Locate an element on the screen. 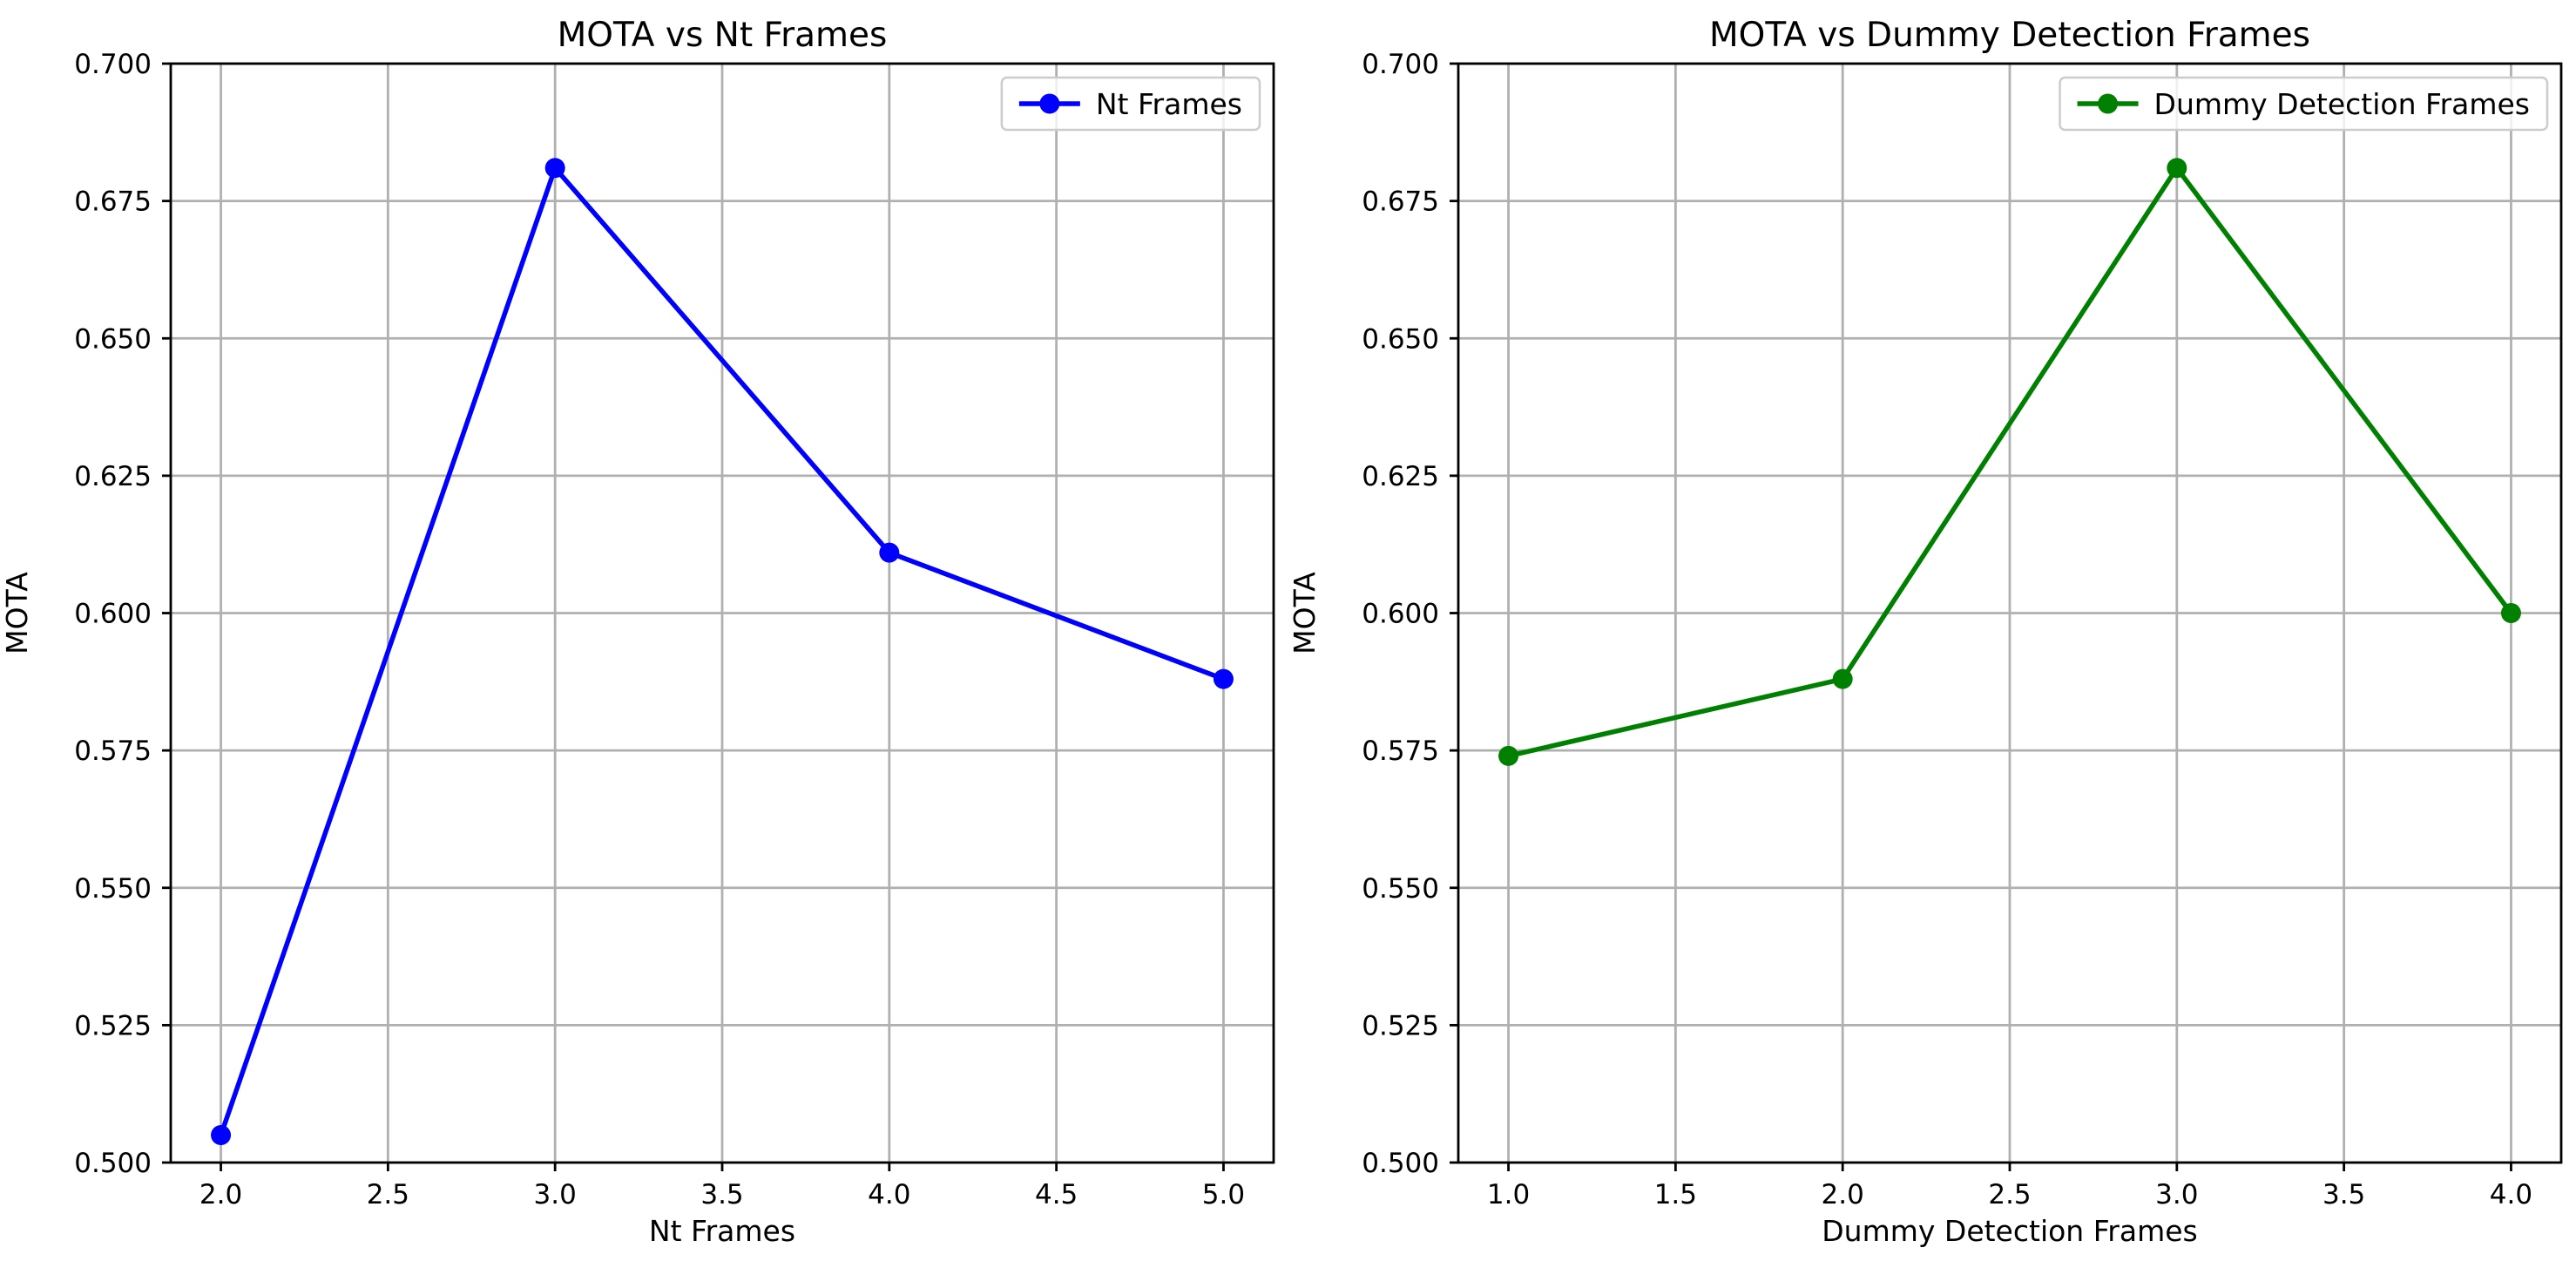  x-tick-label: 5.0 is located at coordinates (1223, 1194).